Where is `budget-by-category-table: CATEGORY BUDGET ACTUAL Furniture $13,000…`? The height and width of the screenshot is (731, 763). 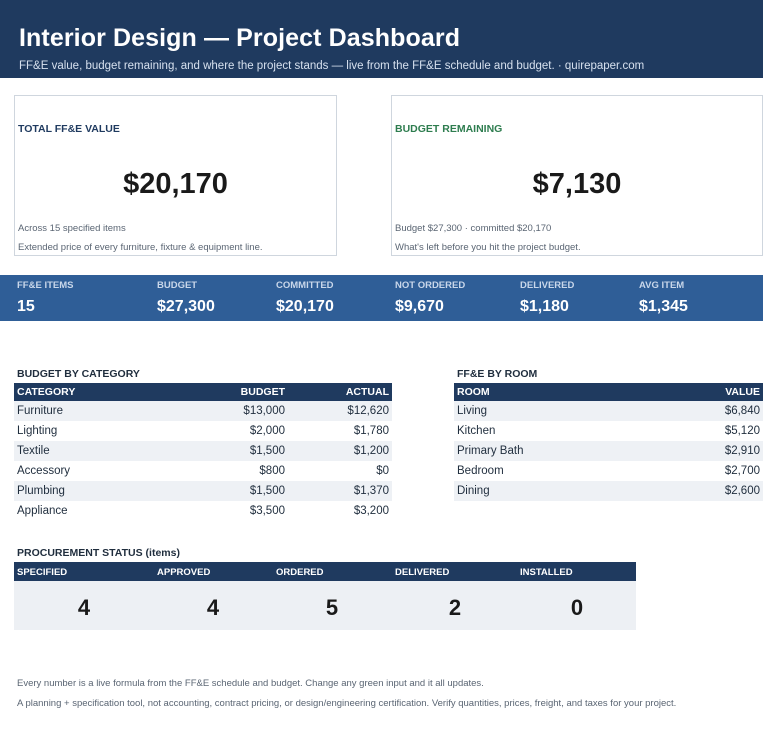 budget-by-category-table: CATEGORY BUDGET ACTUAL Furniture $13,000… is located at coordinates (203, 452).